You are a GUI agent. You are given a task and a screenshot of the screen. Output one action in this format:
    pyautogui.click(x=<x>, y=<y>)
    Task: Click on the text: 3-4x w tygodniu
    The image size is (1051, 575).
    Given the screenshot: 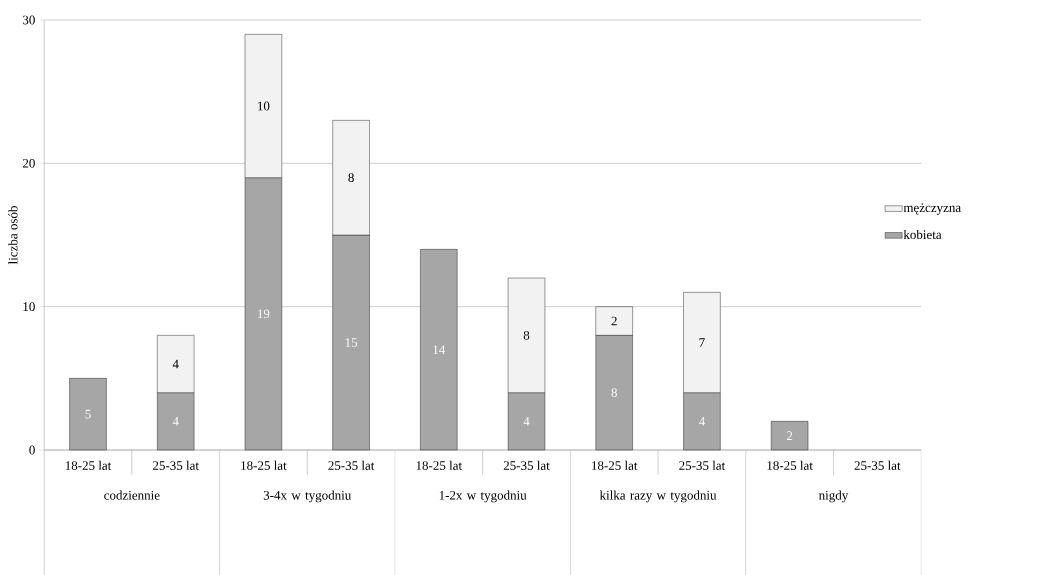 What is the action you would take?
    pyautogui.click(x=307, y=496)
    